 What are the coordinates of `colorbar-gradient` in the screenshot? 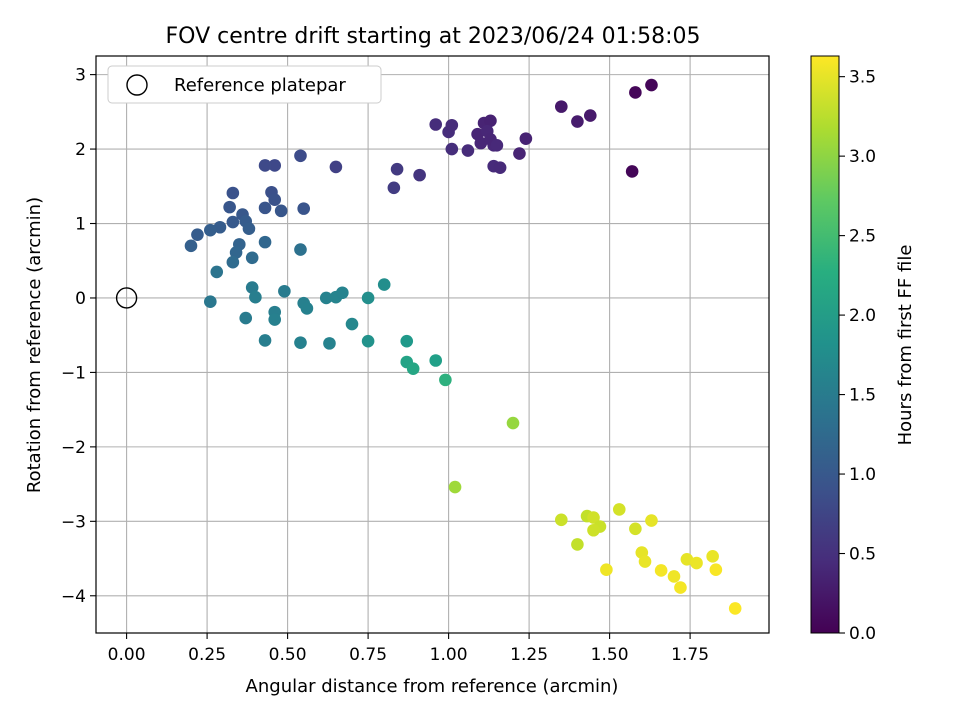 It's located at (825, 344).